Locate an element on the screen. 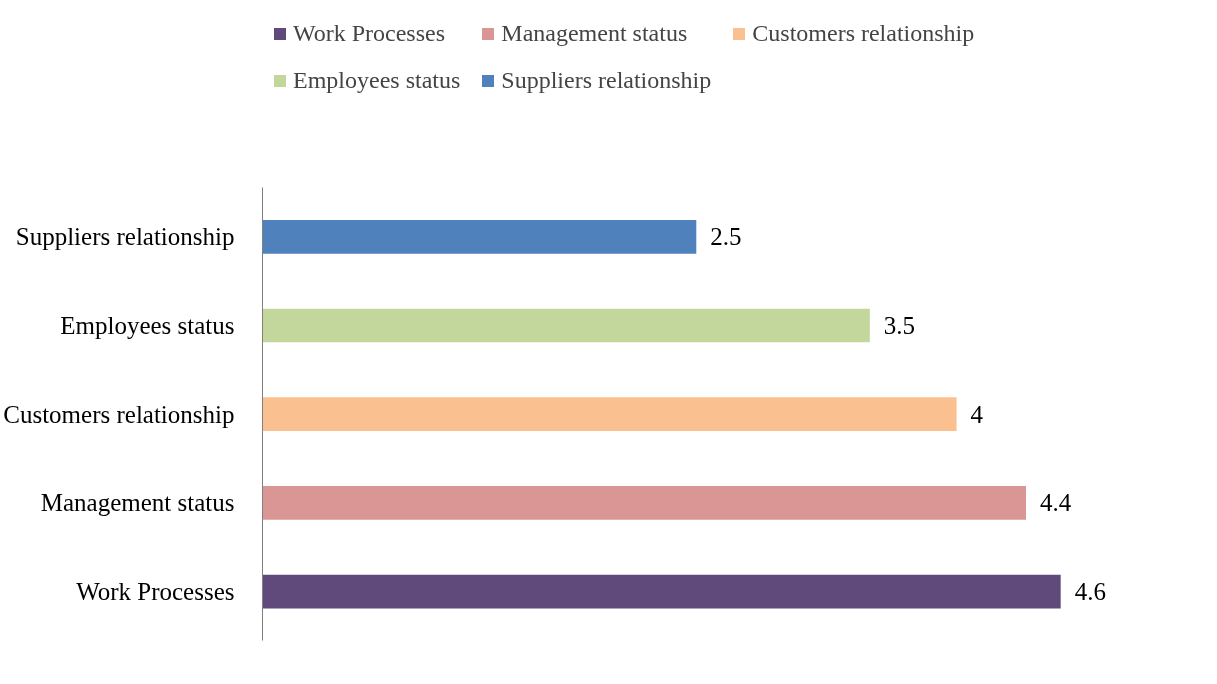  legend-label: Management status is located at coordinates (594, 33).